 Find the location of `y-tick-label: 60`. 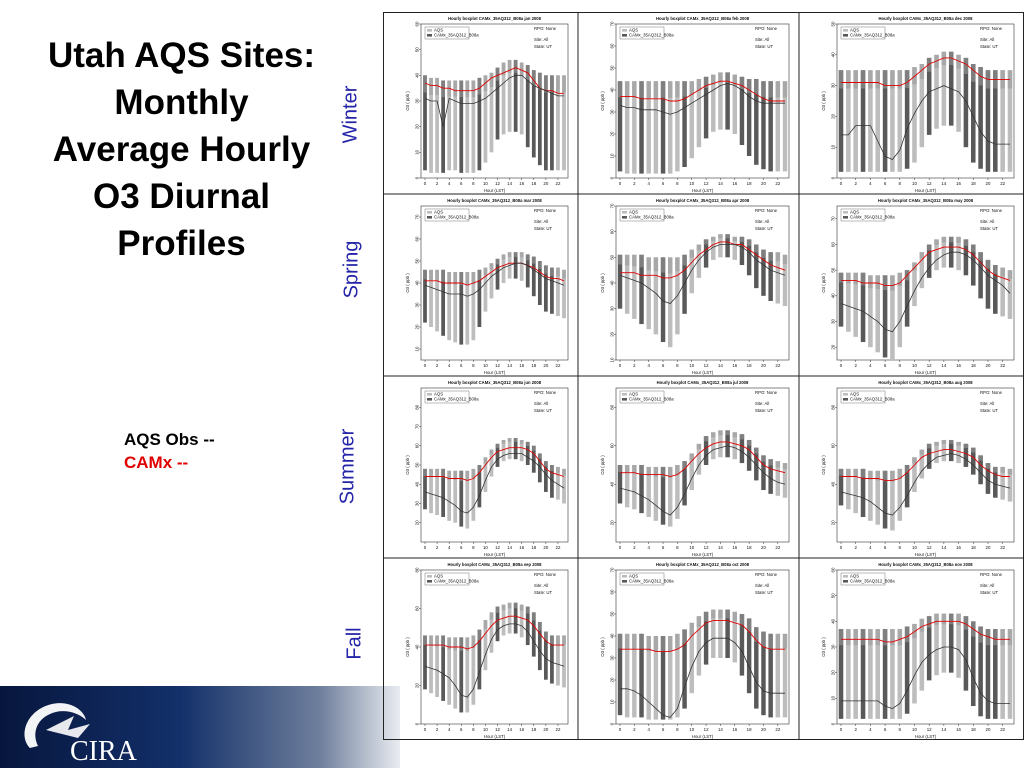

y-tick-label: 60 is located at coordinates (417, 608).